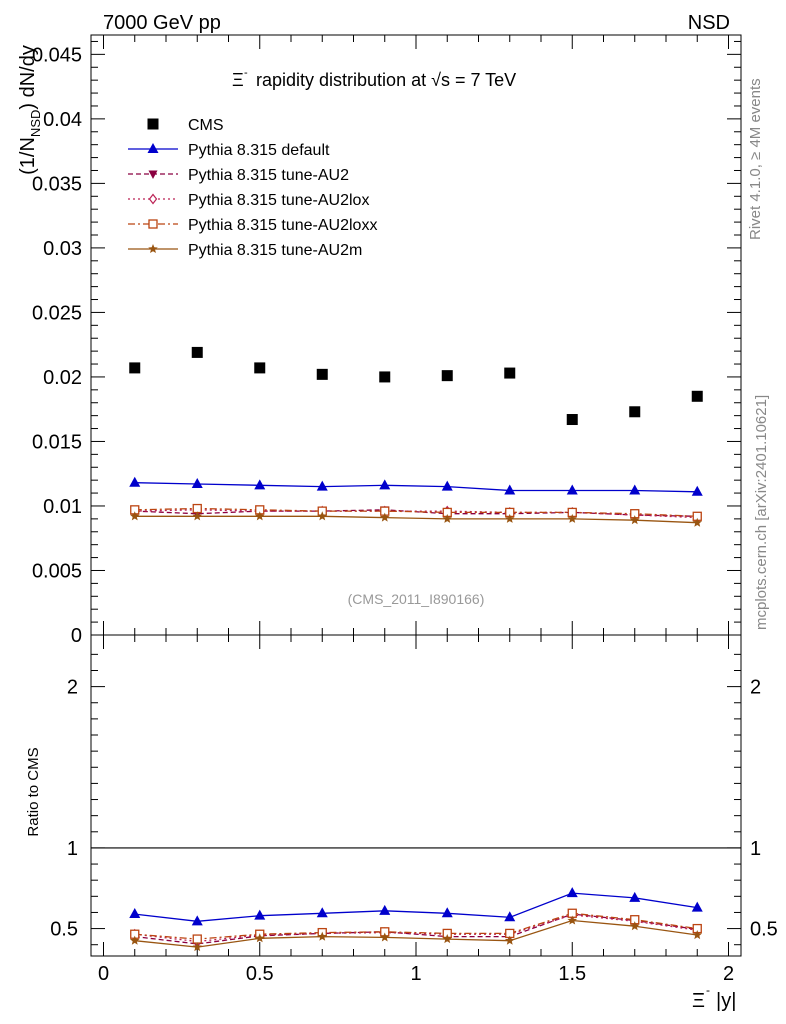  Describe the element at coordinates (415, 974) in the screenshot. I see `x-tick-label: 1` at that location.